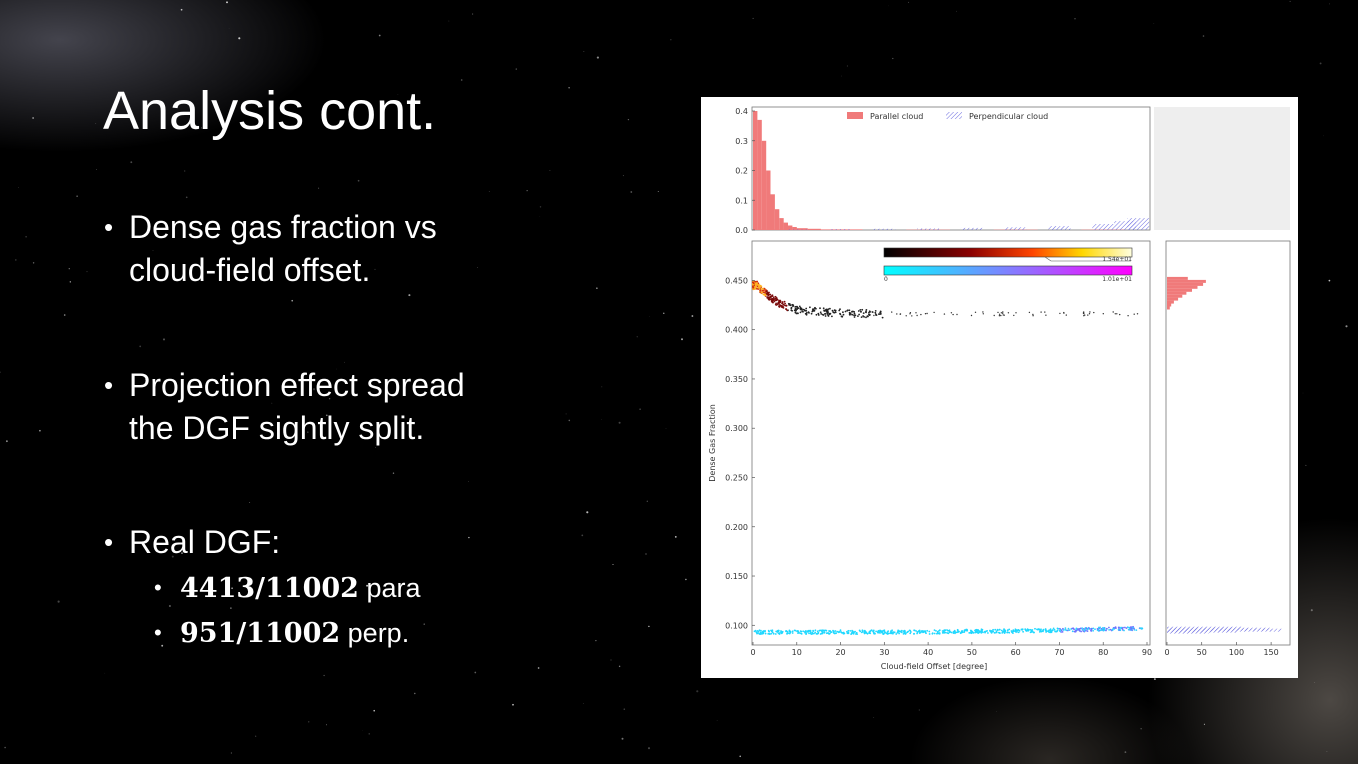 The image size is (1358, 764). What do you see at coordinates (1228, 443) in the screenshot?
I see `side-histogram-frame` at bounding box center [1228, 443].